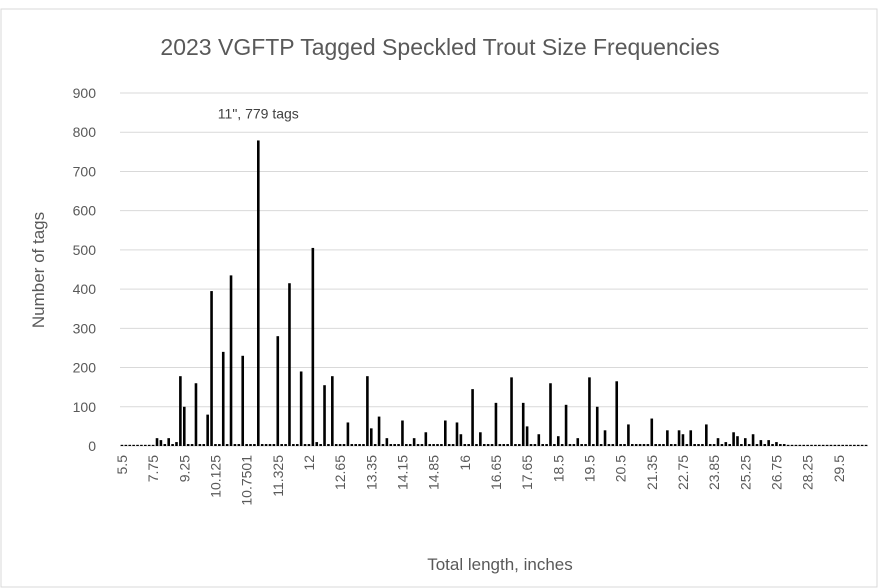  What do you see at coordinates (465, 463) in the screenshot?
I see `x-tick-label: 16` at bounding box center [465, 463].